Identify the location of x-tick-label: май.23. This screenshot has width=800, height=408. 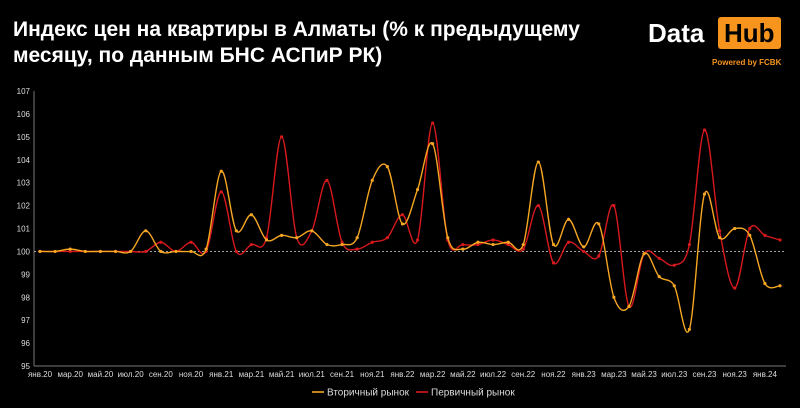
(644, 374).